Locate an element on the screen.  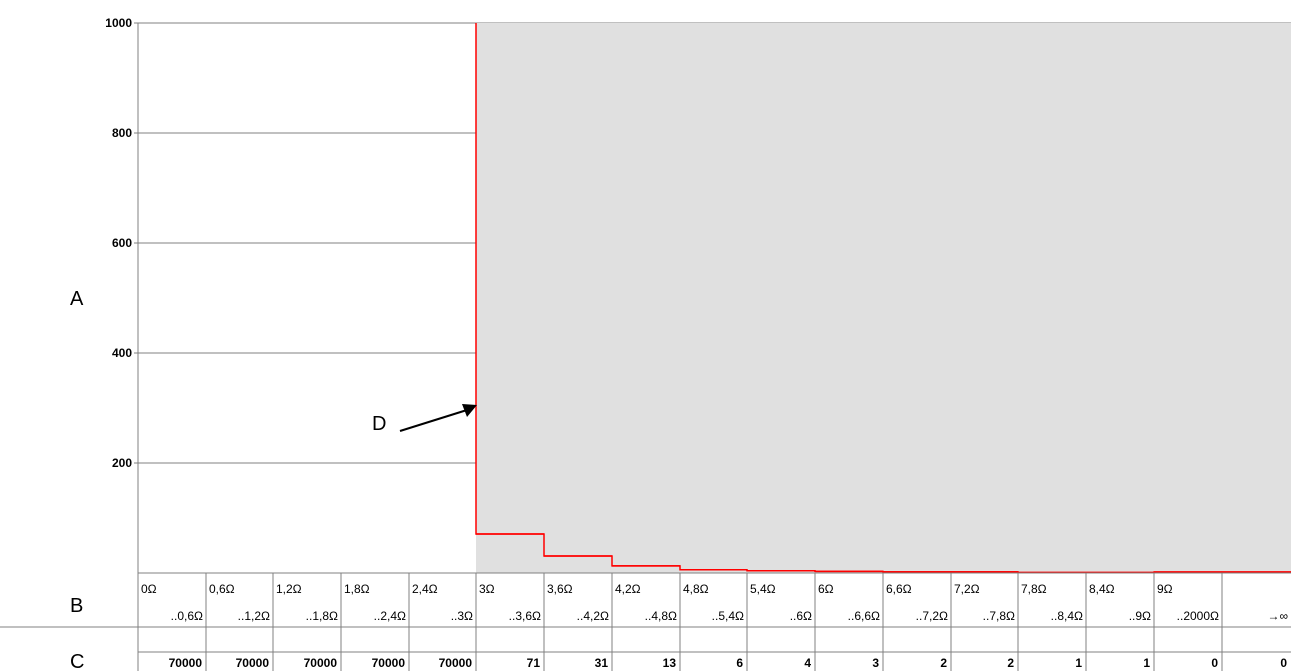
bin-from-label: 8,4Ω is located at coordinates (1102, 589).